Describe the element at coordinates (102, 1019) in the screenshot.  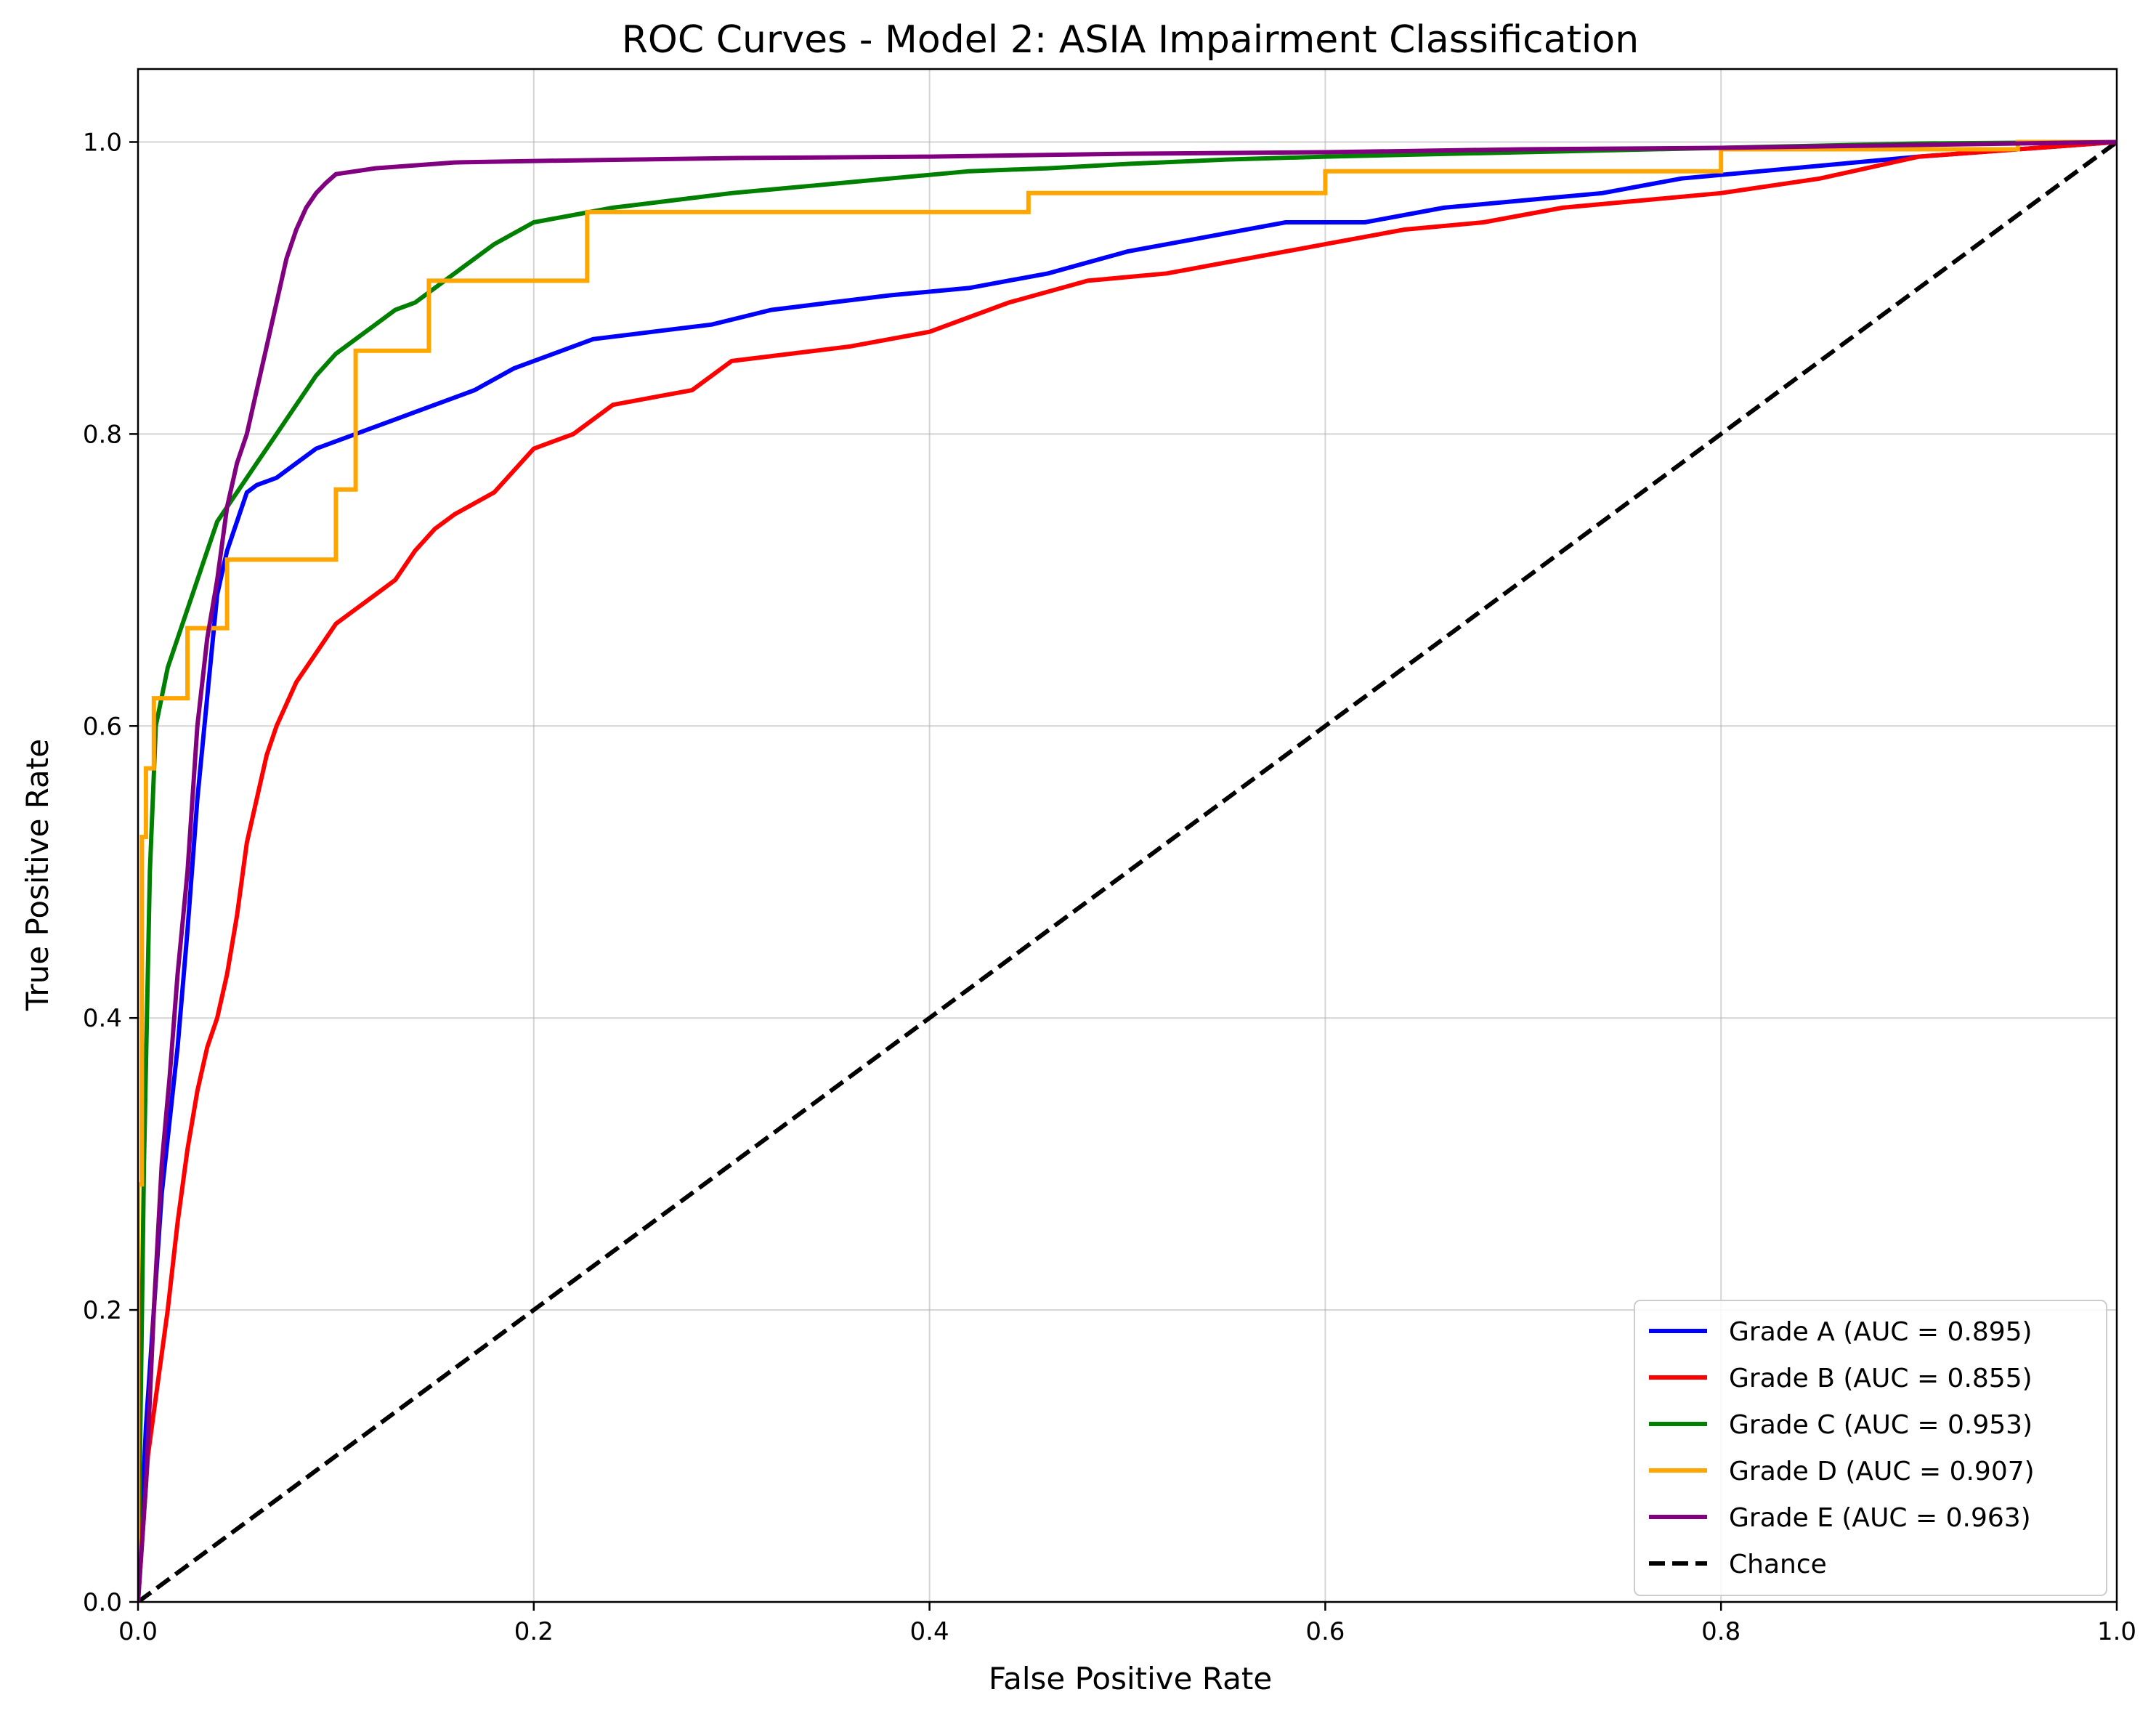
I see `y-tick-label: 0.4` at that location.